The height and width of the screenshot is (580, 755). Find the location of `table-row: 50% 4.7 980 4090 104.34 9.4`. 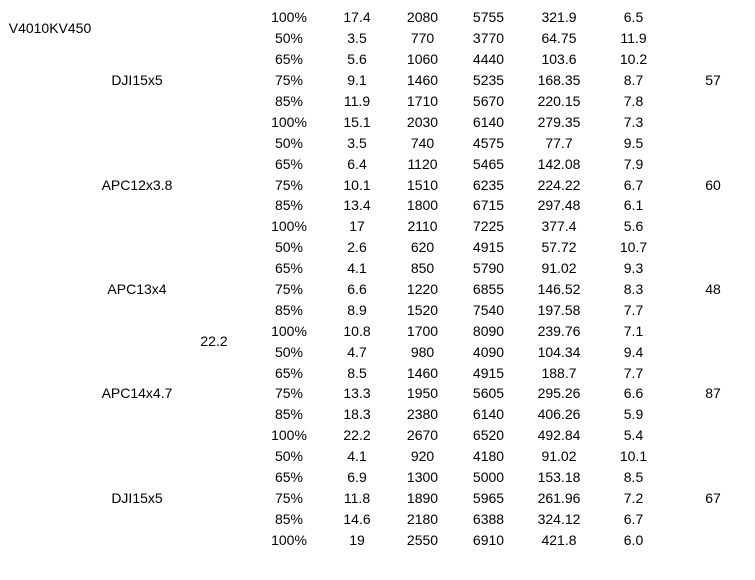

table-row: 50% 4.7 980 4090 104.34 9.4 is located at coordinates (377, 351).